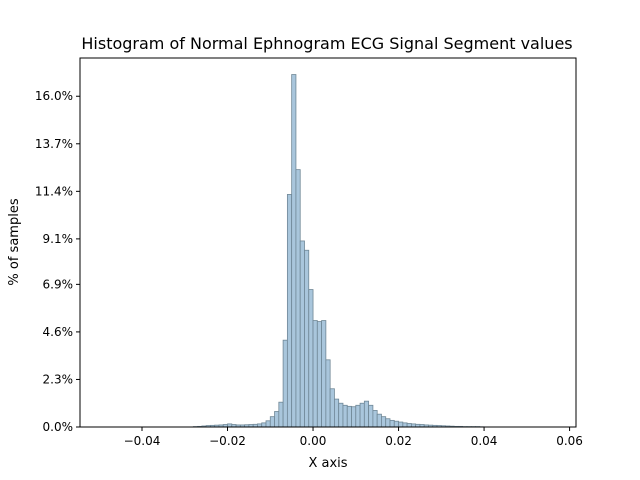  Describe the element at coordinates (58, 427) in the screenshot. I see `y-tick-label: 0.0%` at that location.